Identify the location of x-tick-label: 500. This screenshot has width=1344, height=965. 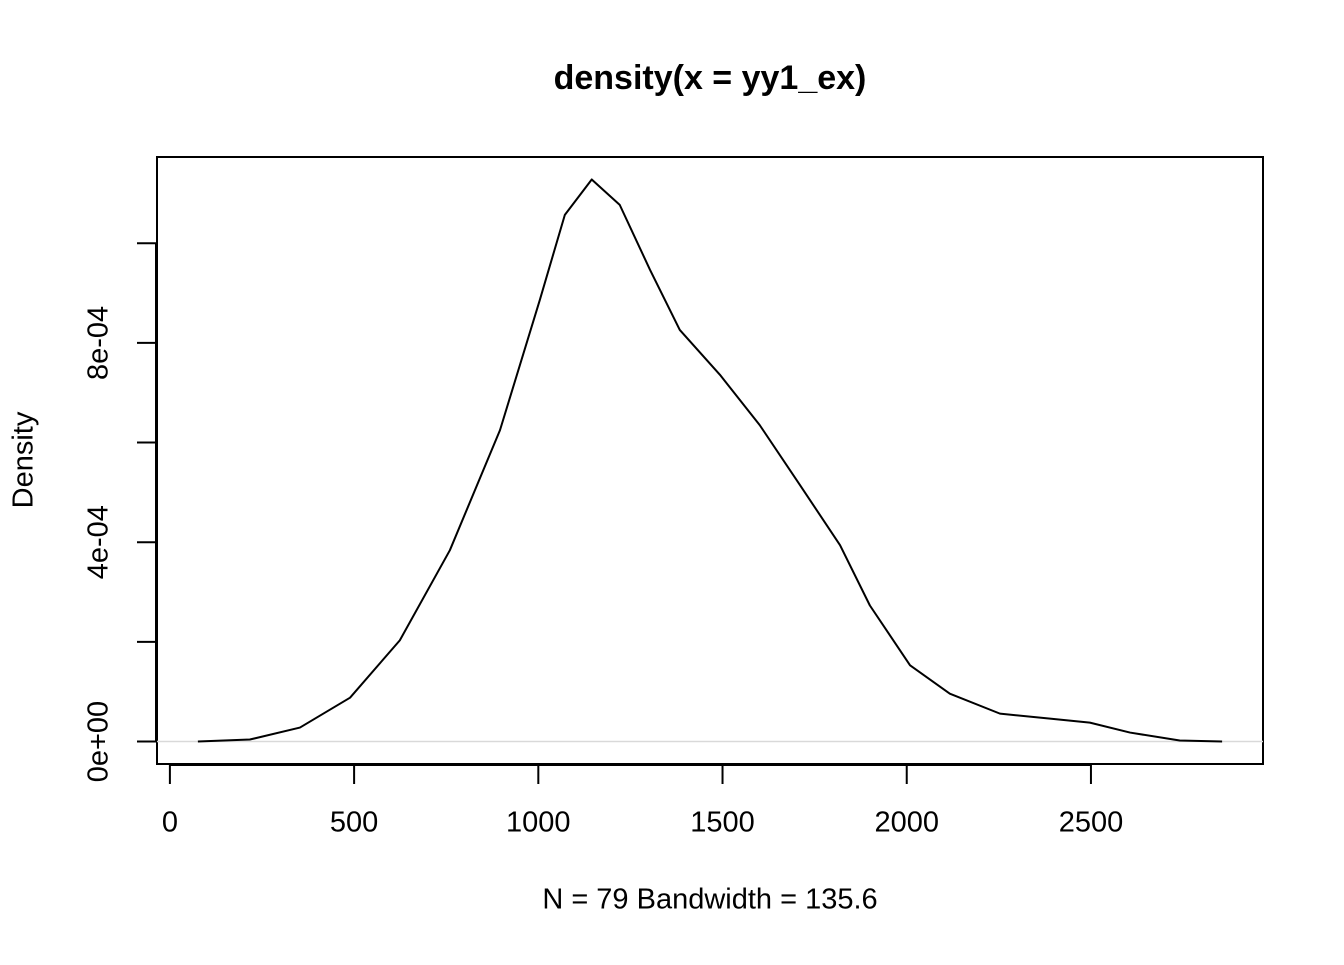
(354, 823).